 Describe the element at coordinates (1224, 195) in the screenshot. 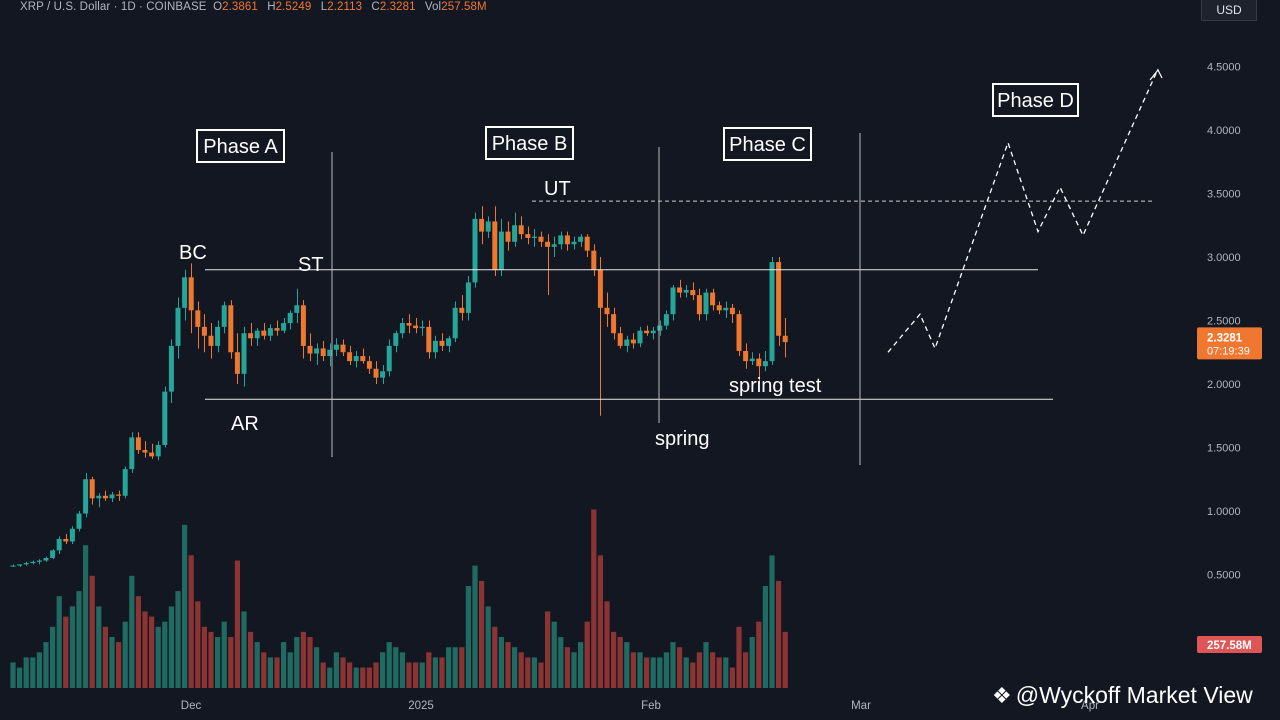

I see `y-tick-label: 3.5000` at that location.